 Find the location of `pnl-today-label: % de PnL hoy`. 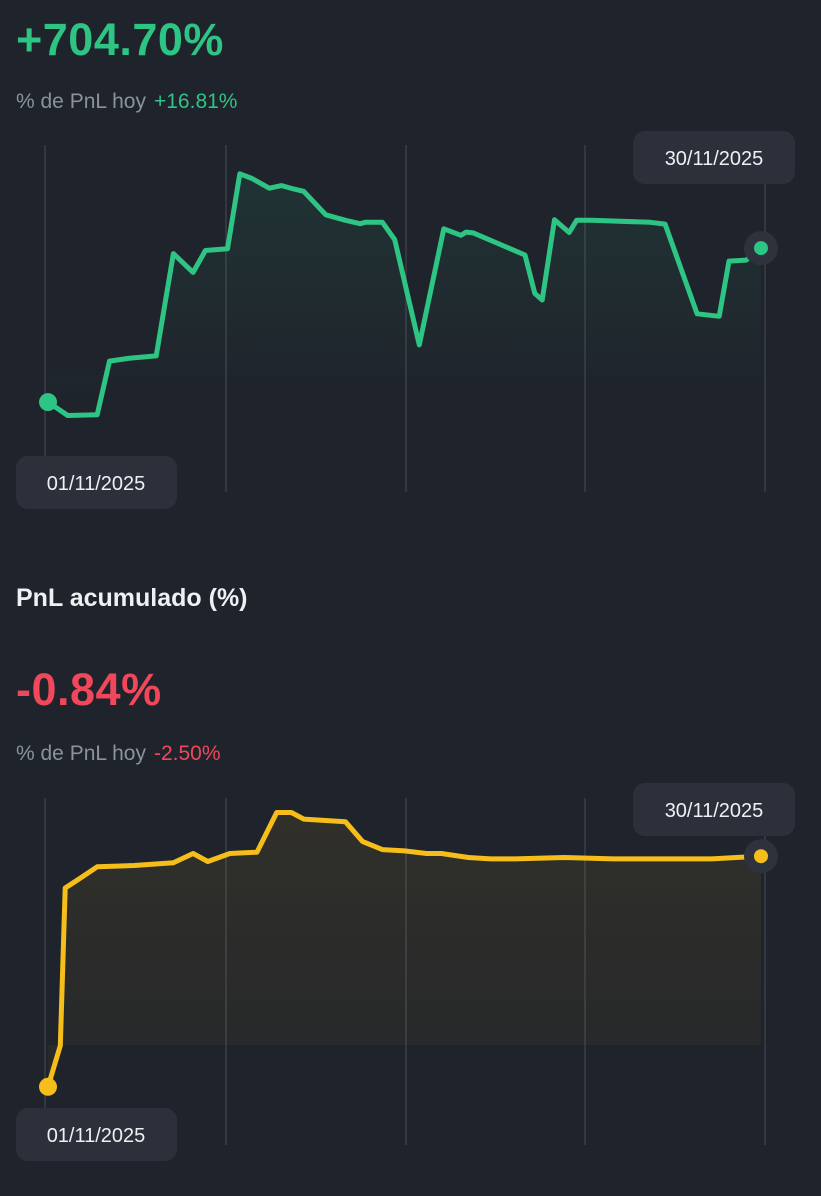

pnl-today-label: % de PnL hoy is located at coordinates (81, 101).